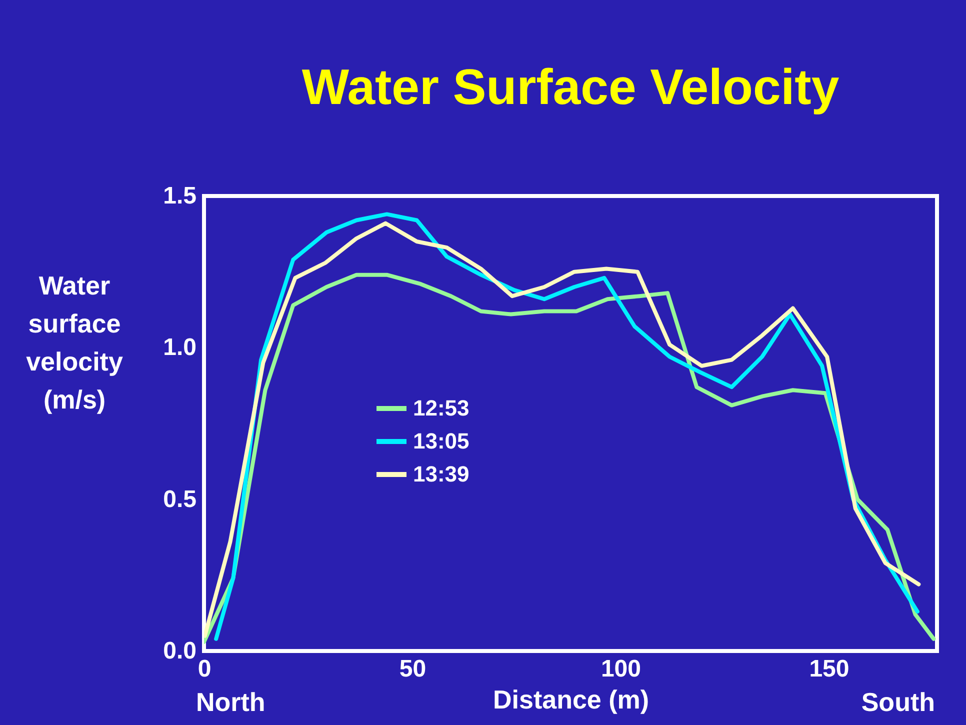 This screenshot has width=966, height=725. What do you see at coordinates (75, 342) in the screenshot?
I see `y-axis-title: Water surface velocity (m/s)` at bounding box center [75, 342].